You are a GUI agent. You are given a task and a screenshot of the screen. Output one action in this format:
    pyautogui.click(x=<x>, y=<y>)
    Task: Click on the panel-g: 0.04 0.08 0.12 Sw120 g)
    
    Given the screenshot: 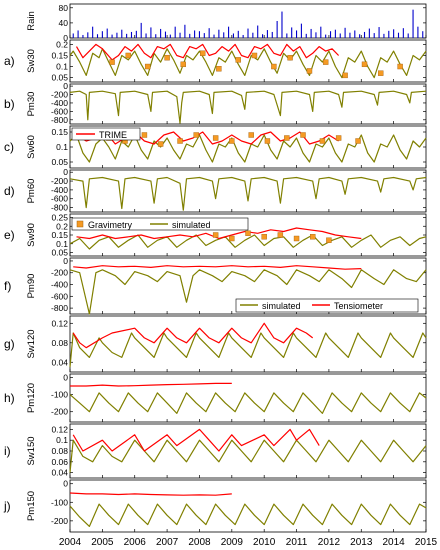 What is the action you would take?
    pyautogui.click(x=215, y=344)
    